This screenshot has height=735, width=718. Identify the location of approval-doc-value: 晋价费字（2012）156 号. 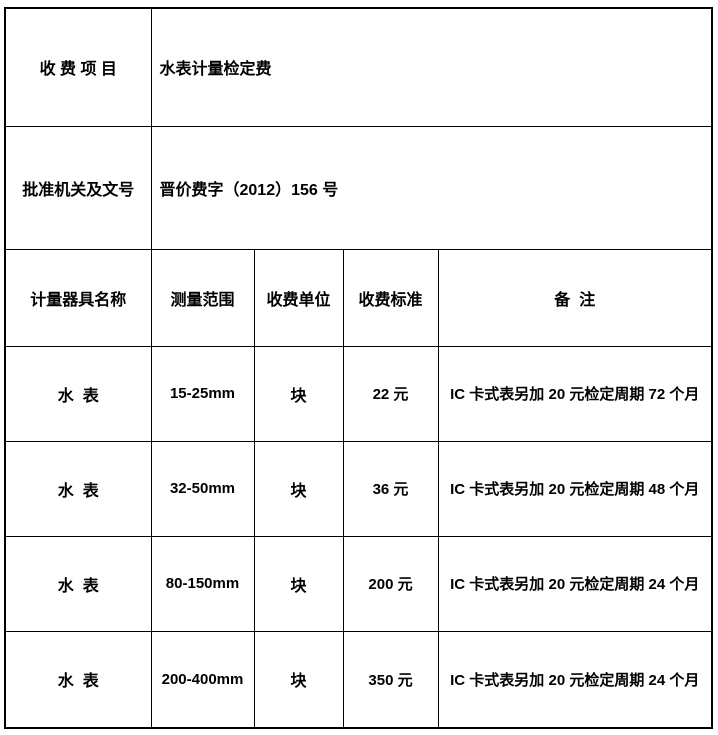
(431, 187).